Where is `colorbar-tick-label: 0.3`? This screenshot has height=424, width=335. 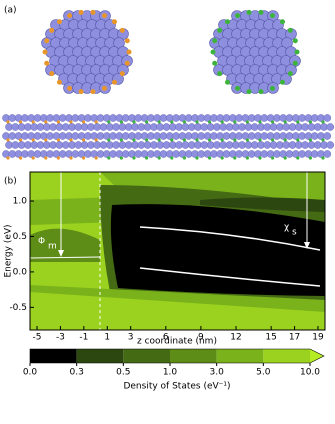
colorbar-tick-label: 0.3 is located at coordinates (77, 373).